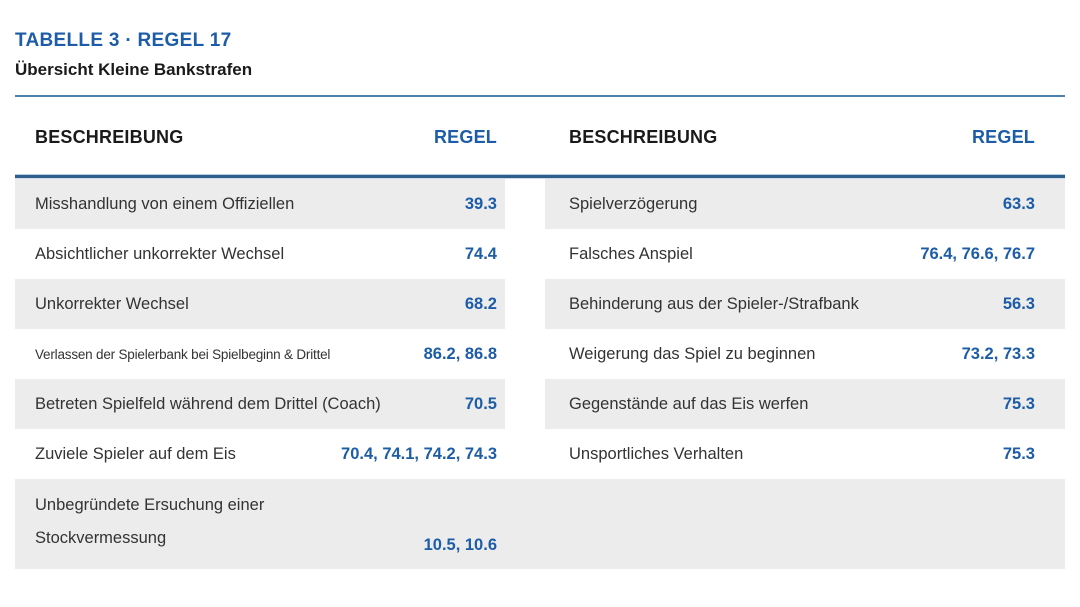 The width and height of the screenshot is (1080, 607). What do you see at coordinates (805, 254) in the screenshot?
I see `table-cell: Falsches Anspiel 76.4, 76.6, 76.7` at bounding box center [805, 254].